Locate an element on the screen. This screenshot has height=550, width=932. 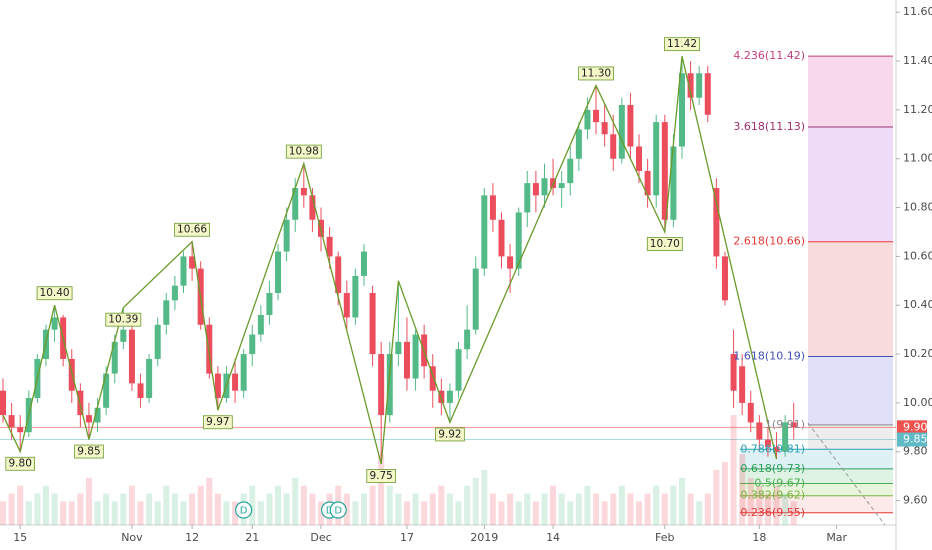
x-tick-label: 18 is located at coordinates (759, 537).